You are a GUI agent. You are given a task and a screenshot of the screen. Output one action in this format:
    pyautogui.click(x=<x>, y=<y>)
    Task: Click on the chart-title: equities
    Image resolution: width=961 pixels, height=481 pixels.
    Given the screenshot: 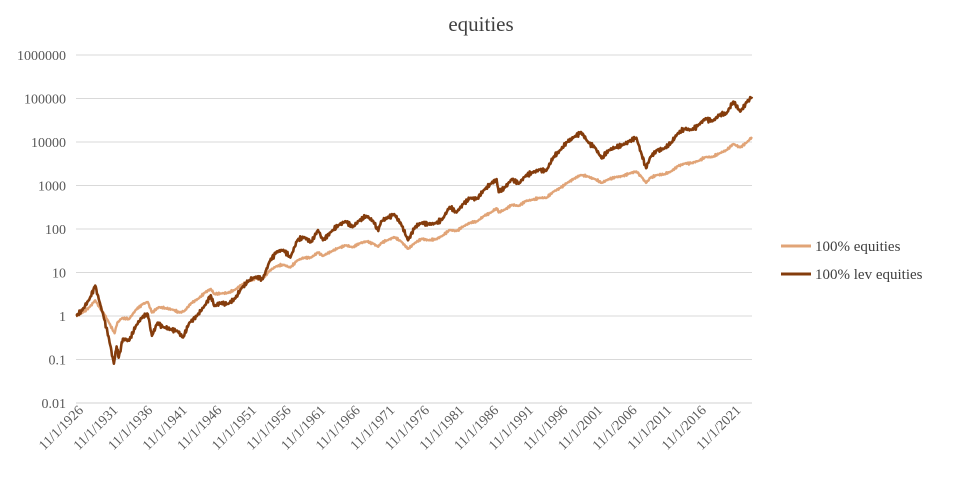 What is the action you would take?
    pyautogui.click(x=480, y=24)
    